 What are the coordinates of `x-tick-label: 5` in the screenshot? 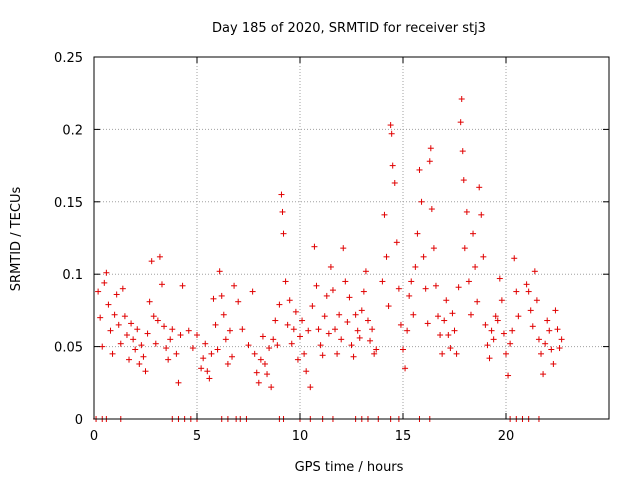 It's located at (197, 436).